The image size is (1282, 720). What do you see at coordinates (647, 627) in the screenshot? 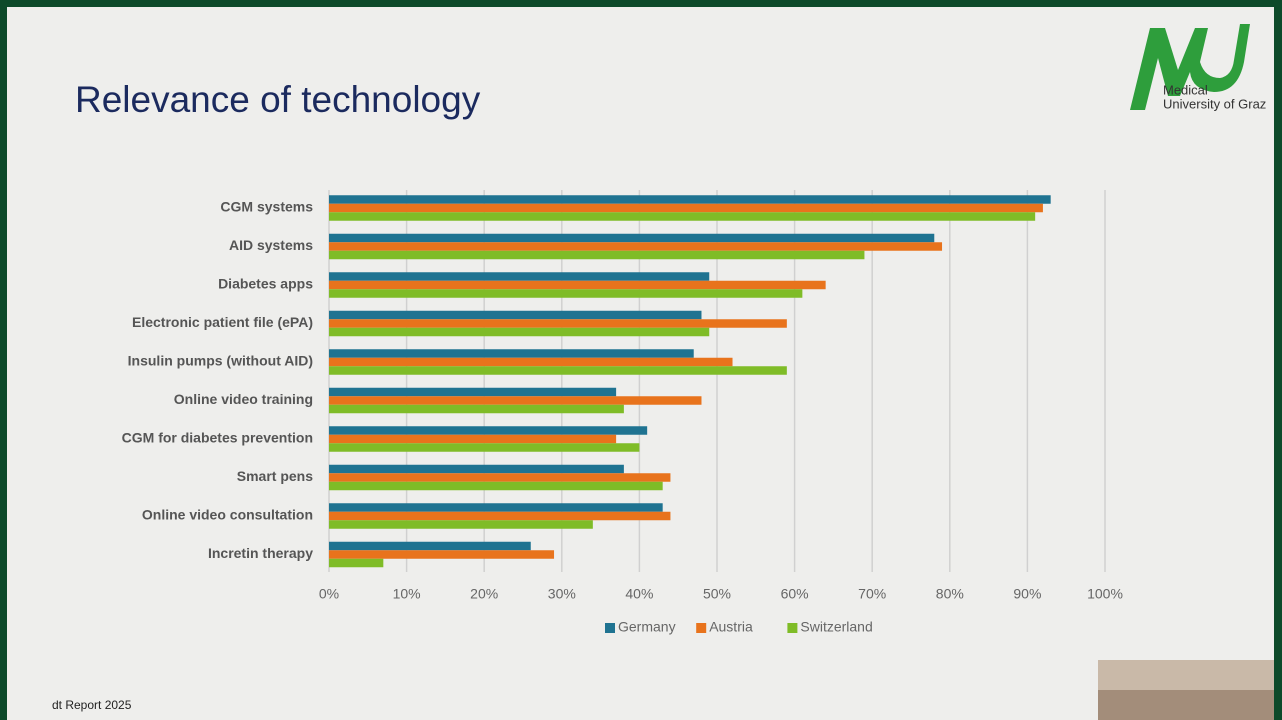
I see `legend-label: Germany` at bounding box center [647, 627].